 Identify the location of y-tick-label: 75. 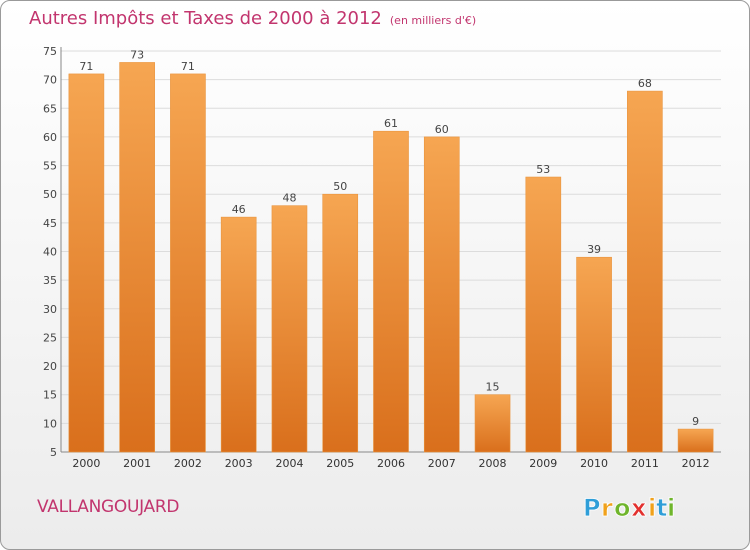
(50, 51).